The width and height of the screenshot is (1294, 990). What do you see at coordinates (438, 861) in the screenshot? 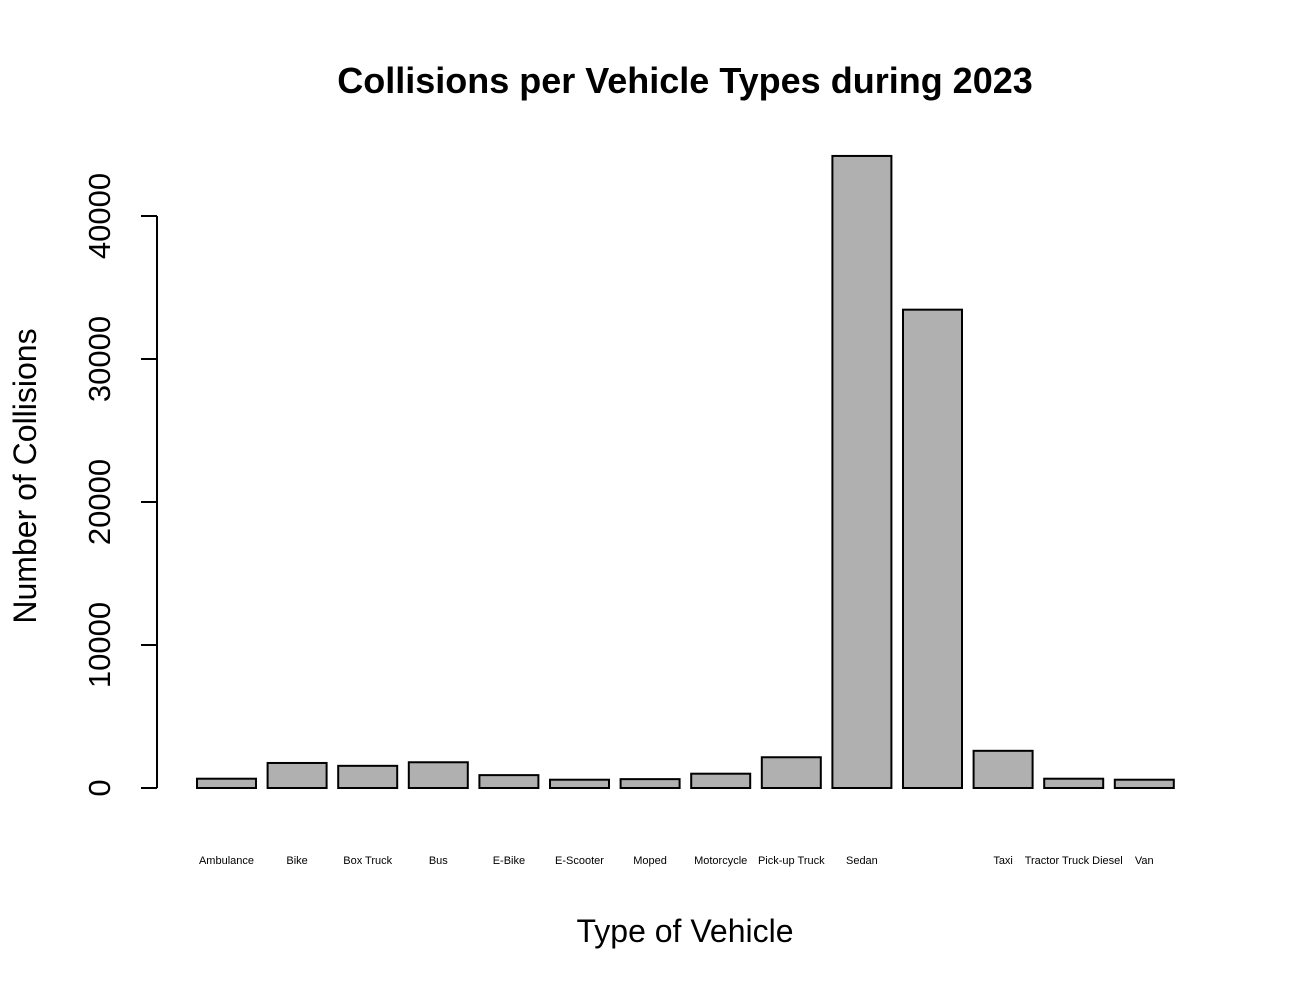
I see `x-category-label: Bus` at bounding box center [438, 861].